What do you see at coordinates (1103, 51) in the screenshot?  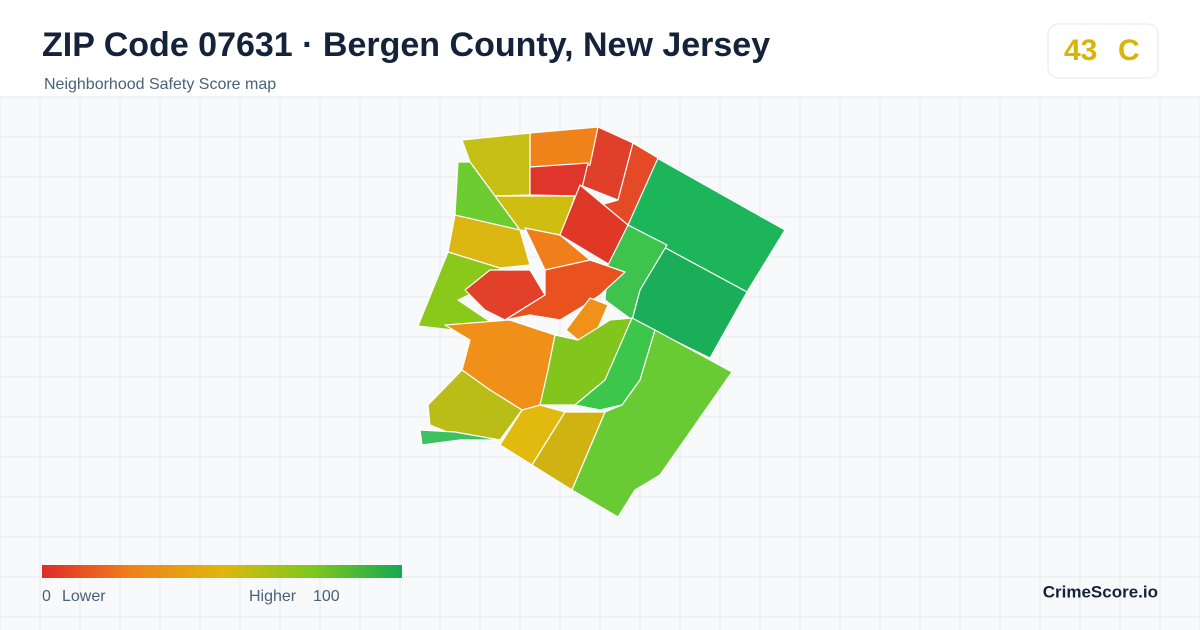 I see `score-badge` at bounding box center [1103, 51].